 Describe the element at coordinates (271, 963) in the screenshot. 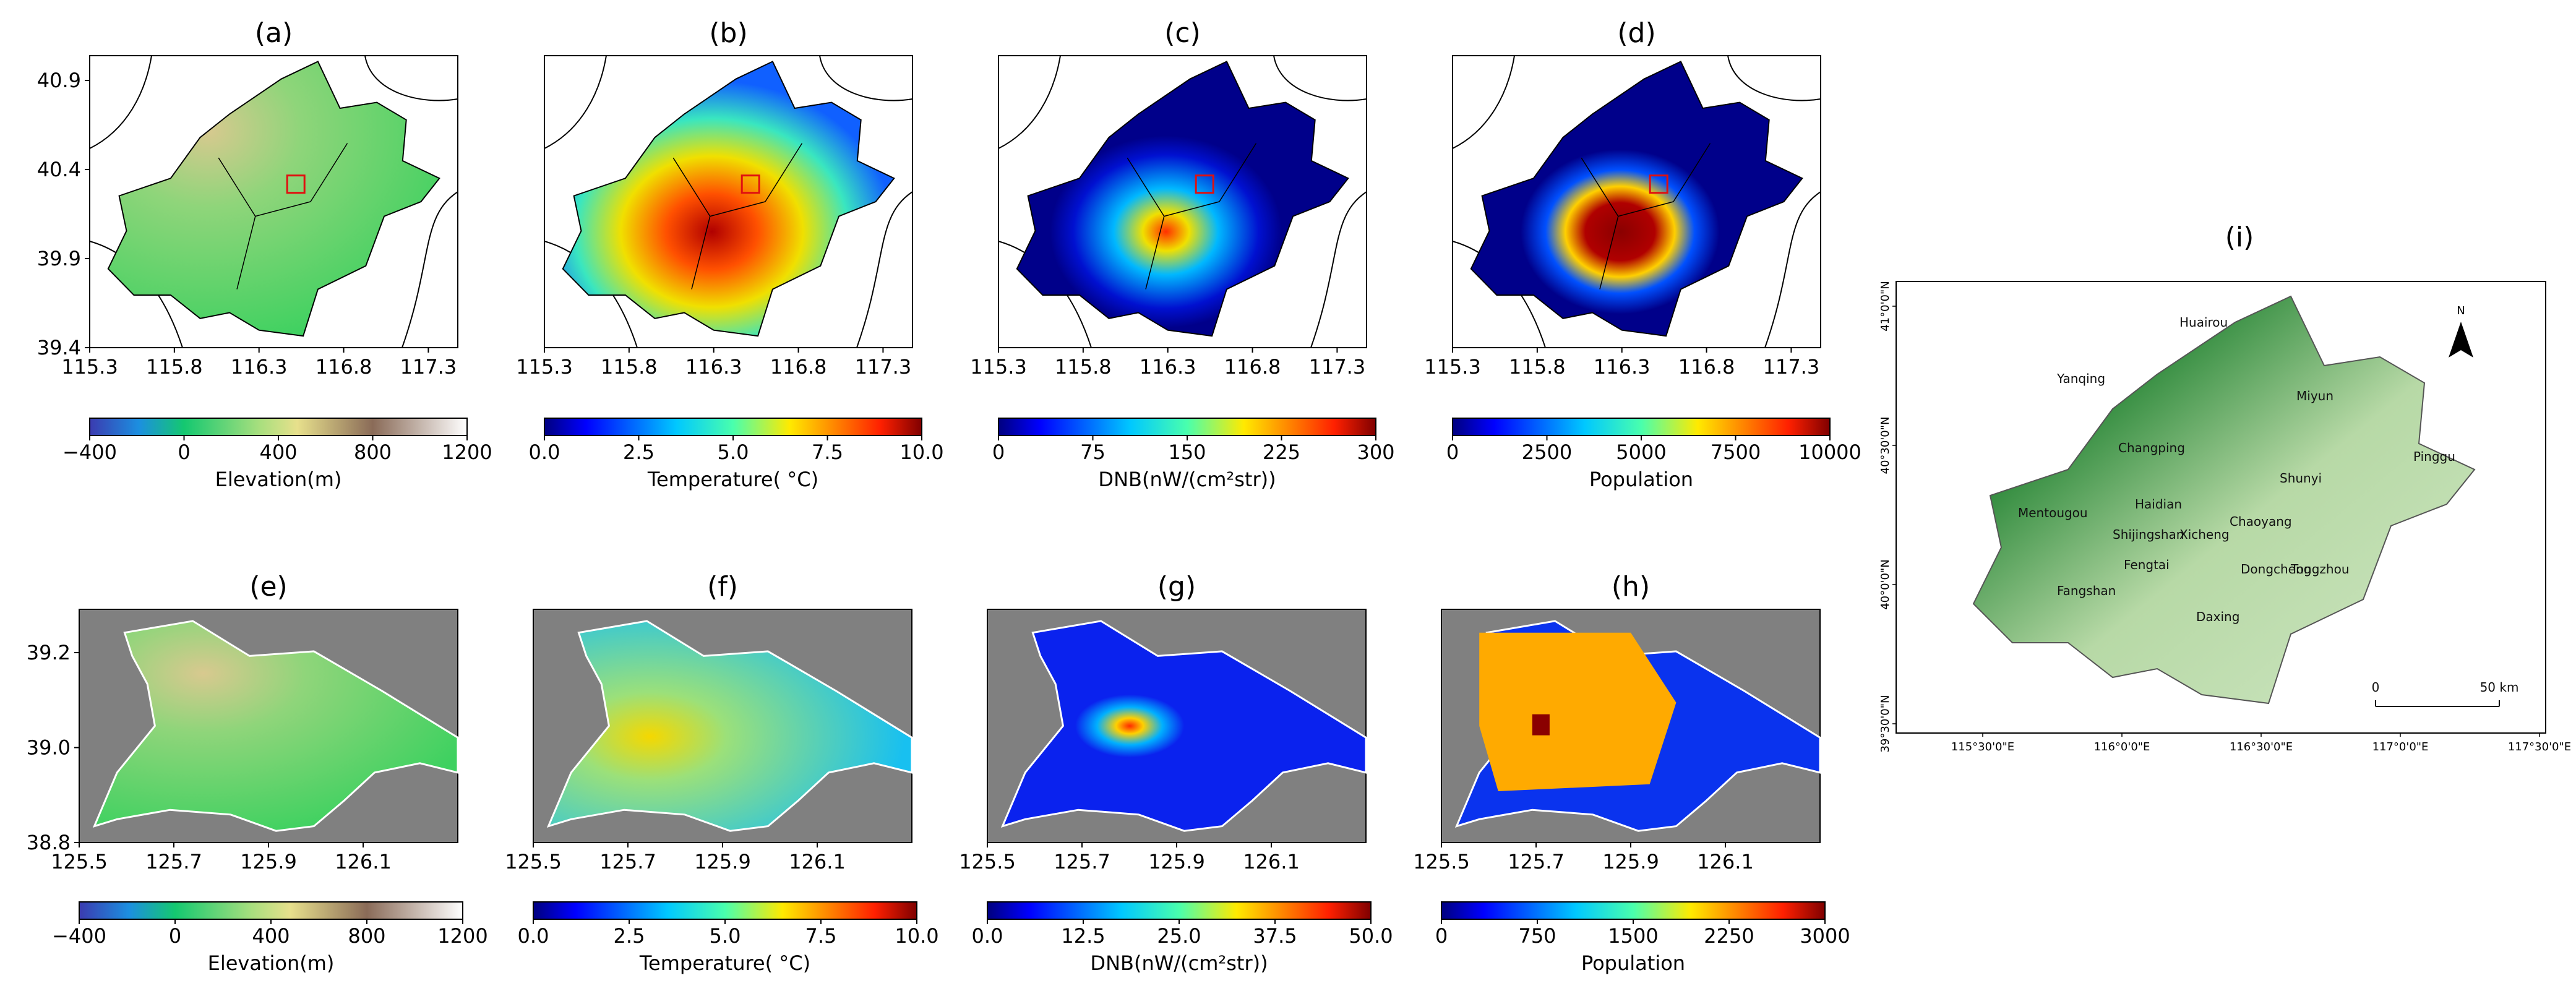

I see `colorbar-label: Elevation(m)` at that location.